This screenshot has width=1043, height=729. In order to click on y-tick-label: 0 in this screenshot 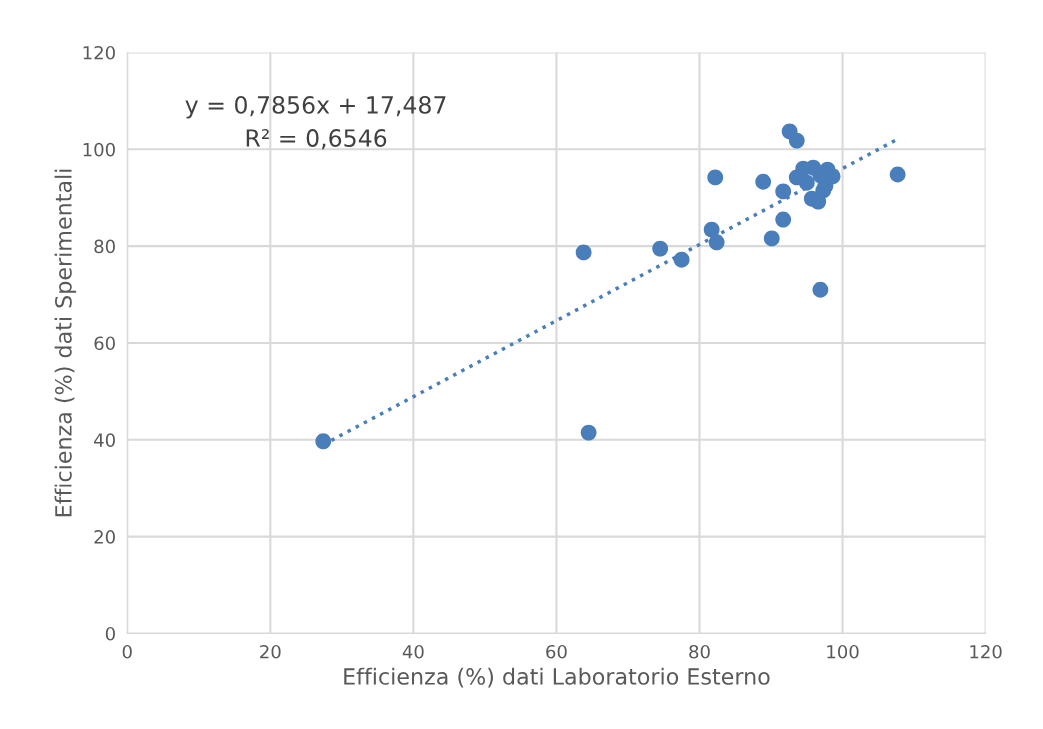, I will do `click(110, 633)`.